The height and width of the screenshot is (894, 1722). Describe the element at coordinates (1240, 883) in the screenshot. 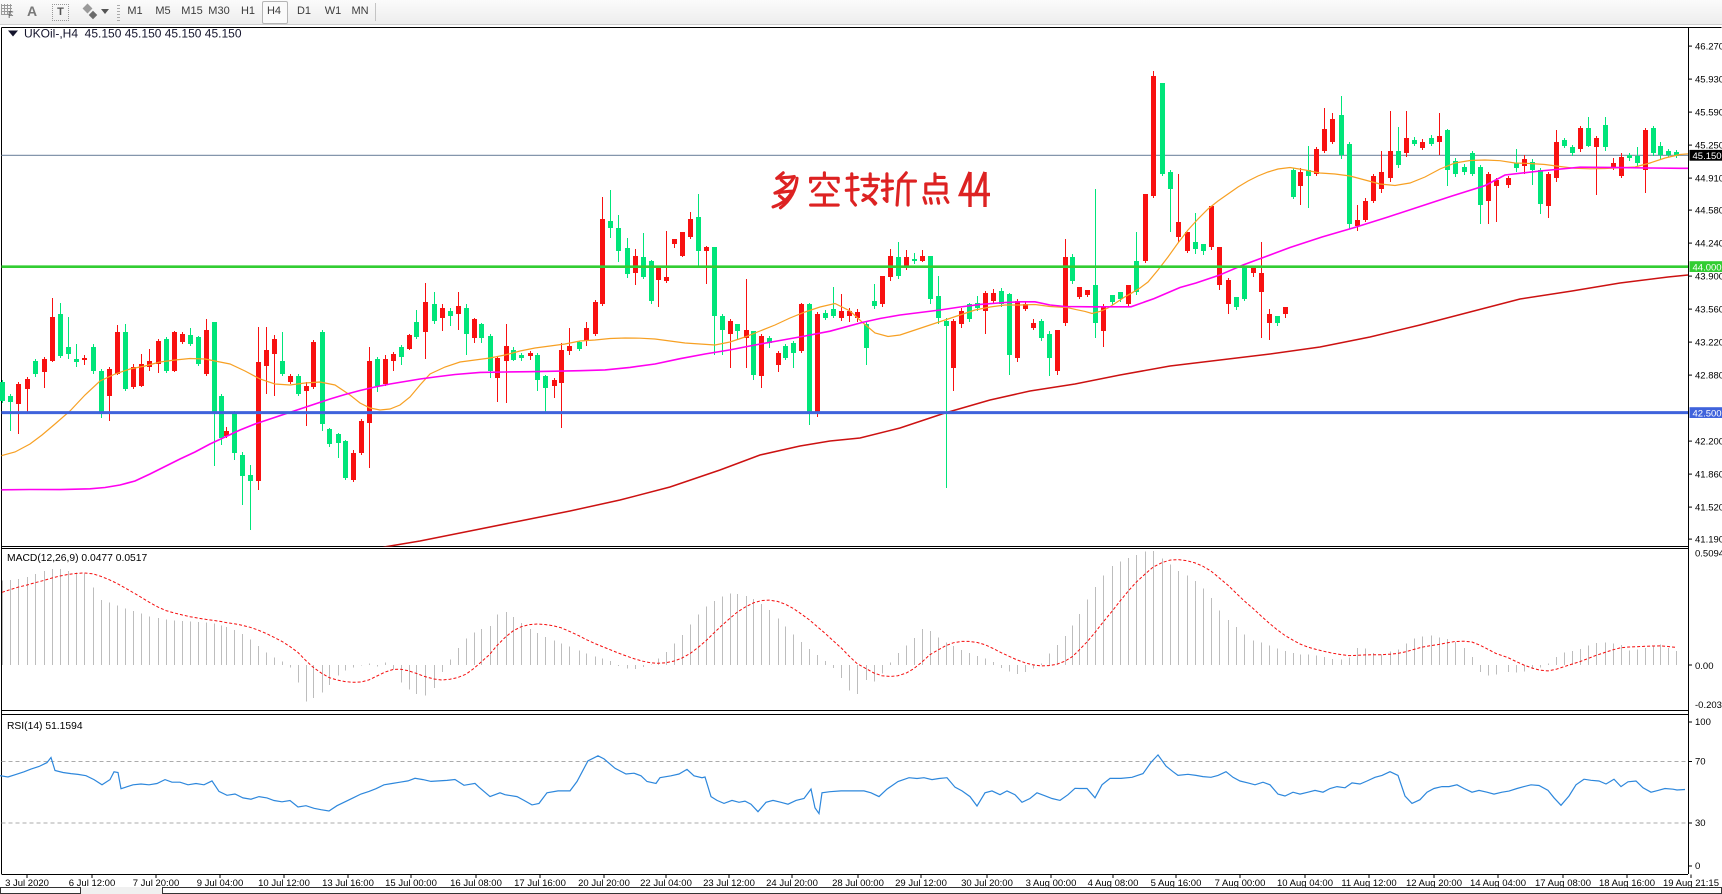

I see `svg-text: 7 Aug 00:00` at that location.